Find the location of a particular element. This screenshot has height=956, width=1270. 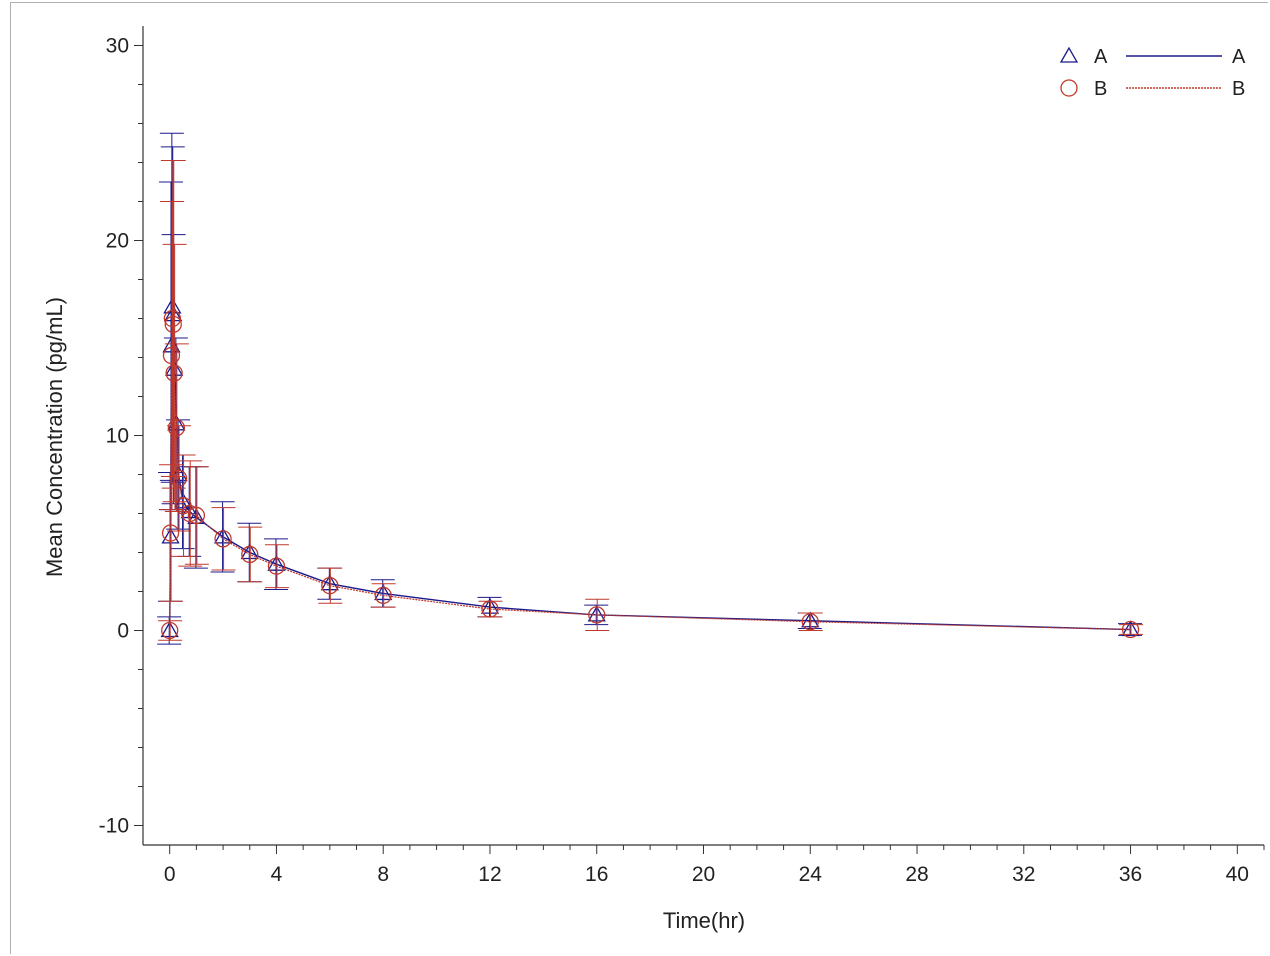

y-axis-label: Mean Concentration (pg/mL) is located at coordinates (54, 437).